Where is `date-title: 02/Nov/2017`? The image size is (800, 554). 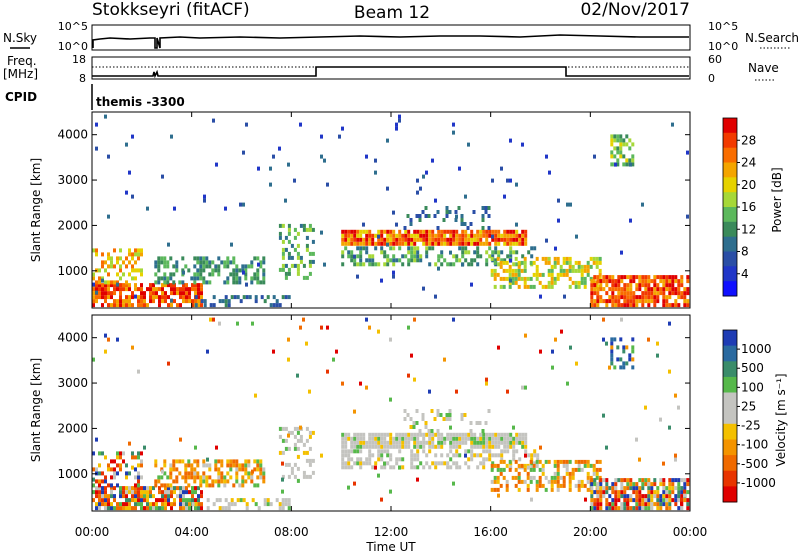
date-title: 02/Nov/2017 is located at coordinates (635, 10).